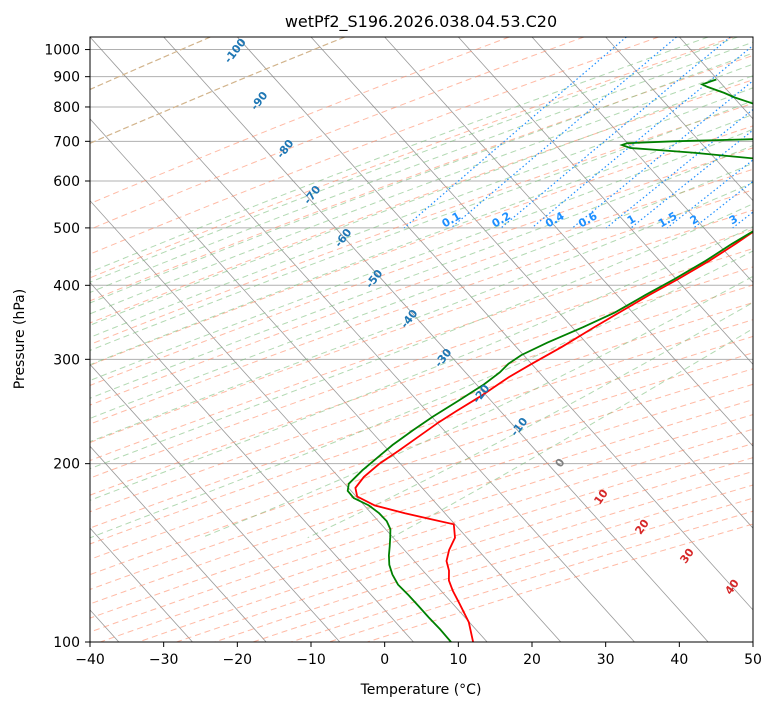  What do you see at coordinates (588, 219) in the screenshot?
I see `mixing-ratio-label: 0.6` at bounding box center [588, 219].